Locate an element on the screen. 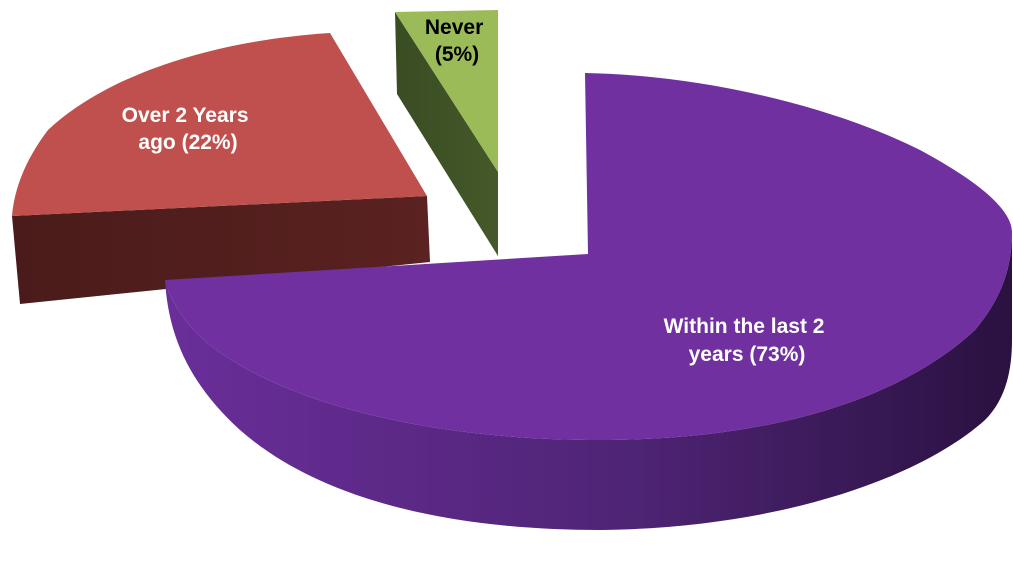 The width and height of the screenshot is (1013, 584). slice-over-top is located at coordinates (219, 124).